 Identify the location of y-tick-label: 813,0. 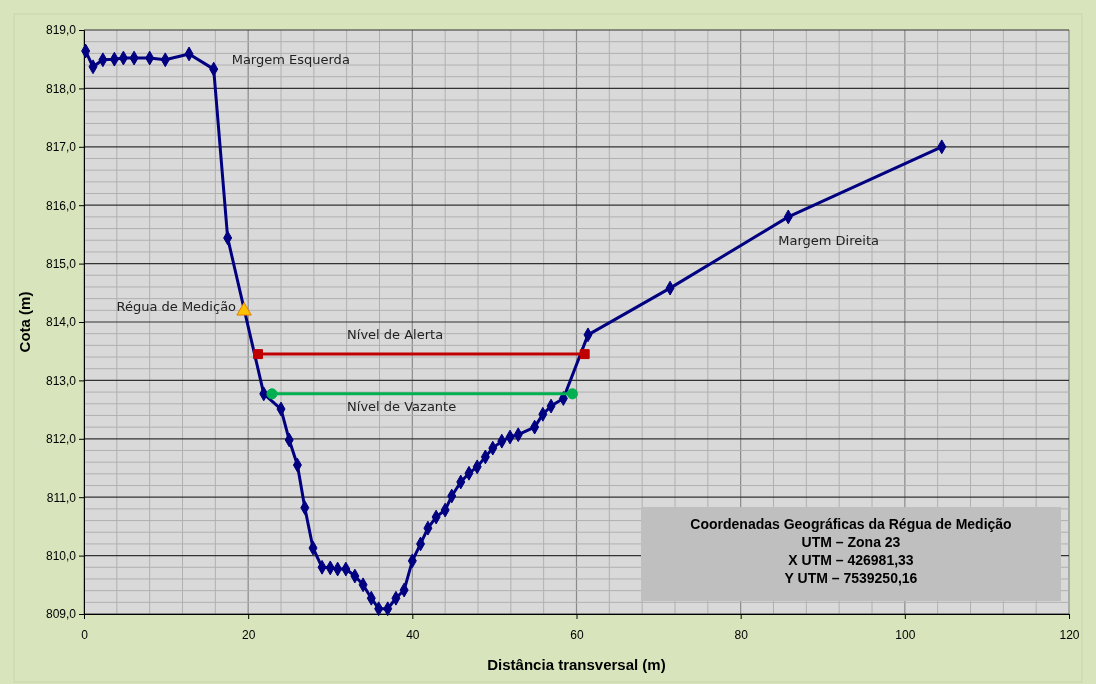
(61, 380).